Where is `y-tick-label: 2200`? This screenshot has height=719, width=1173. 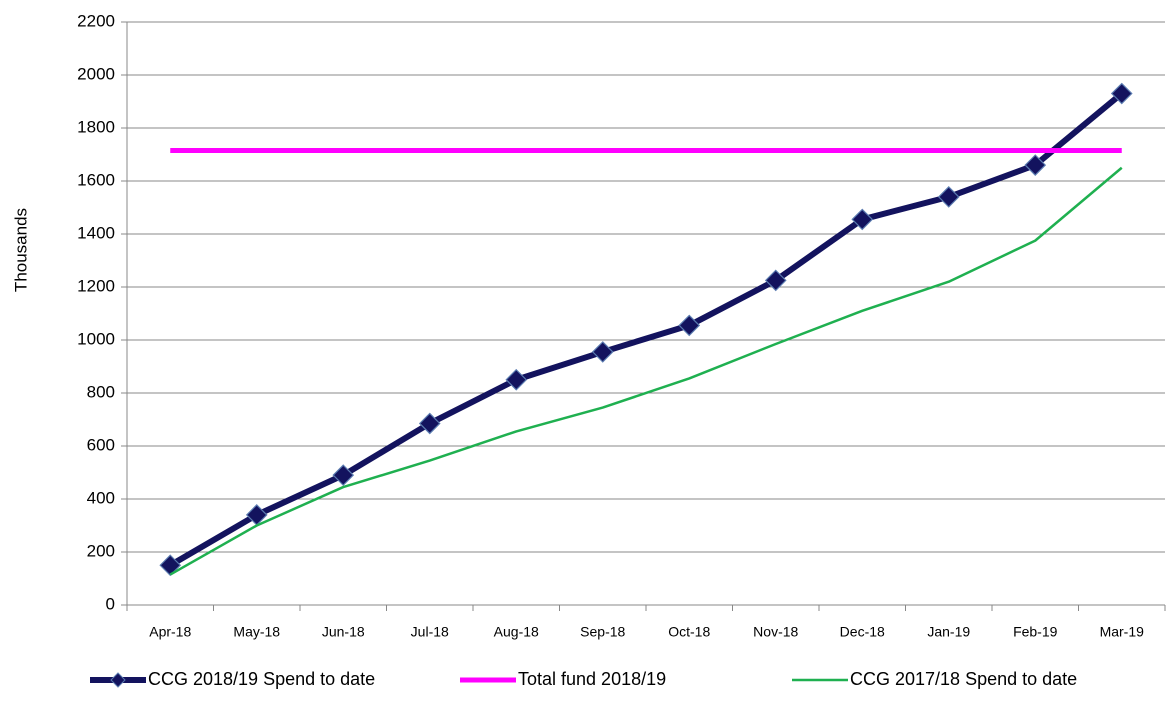
y-tick-label: 2200 is located at coordinates (96, 20).